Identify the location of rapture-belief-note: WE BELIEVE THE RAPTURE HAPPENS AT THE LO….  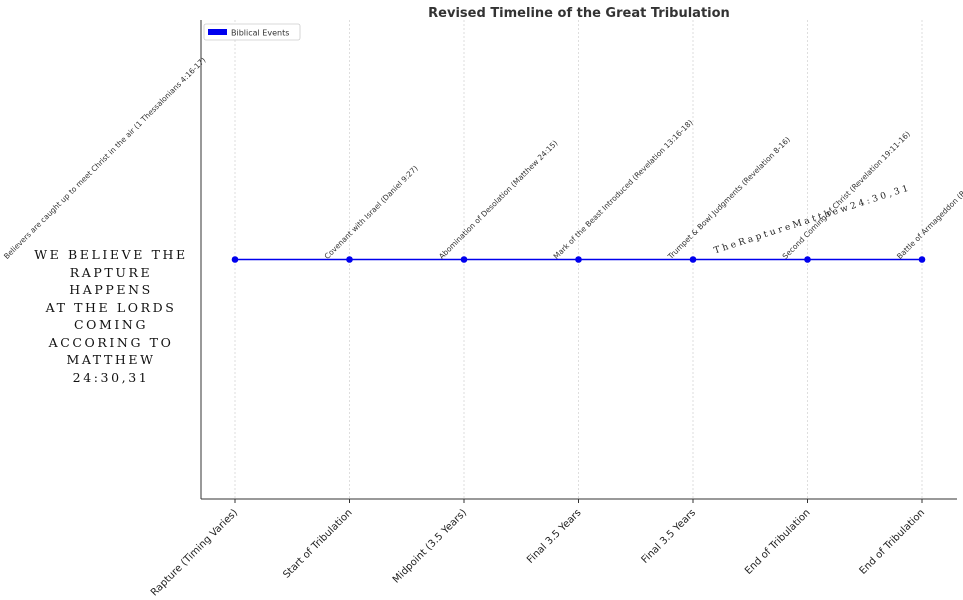
(111, 316).